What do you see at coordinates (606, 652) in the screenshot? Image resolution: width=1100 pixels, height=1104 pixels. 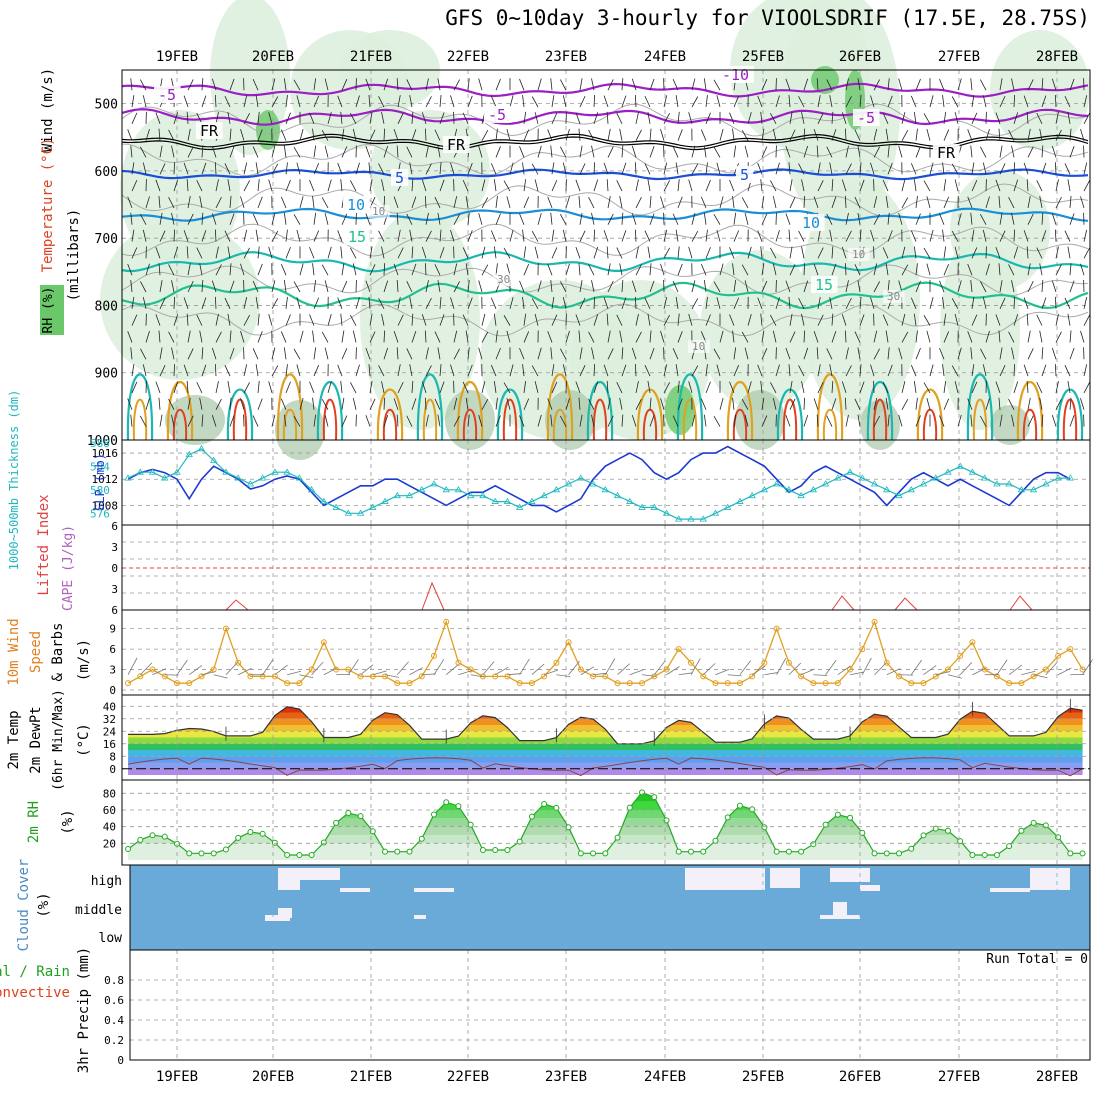 I see `panel-border-wind` at bounding box center [606, 652].